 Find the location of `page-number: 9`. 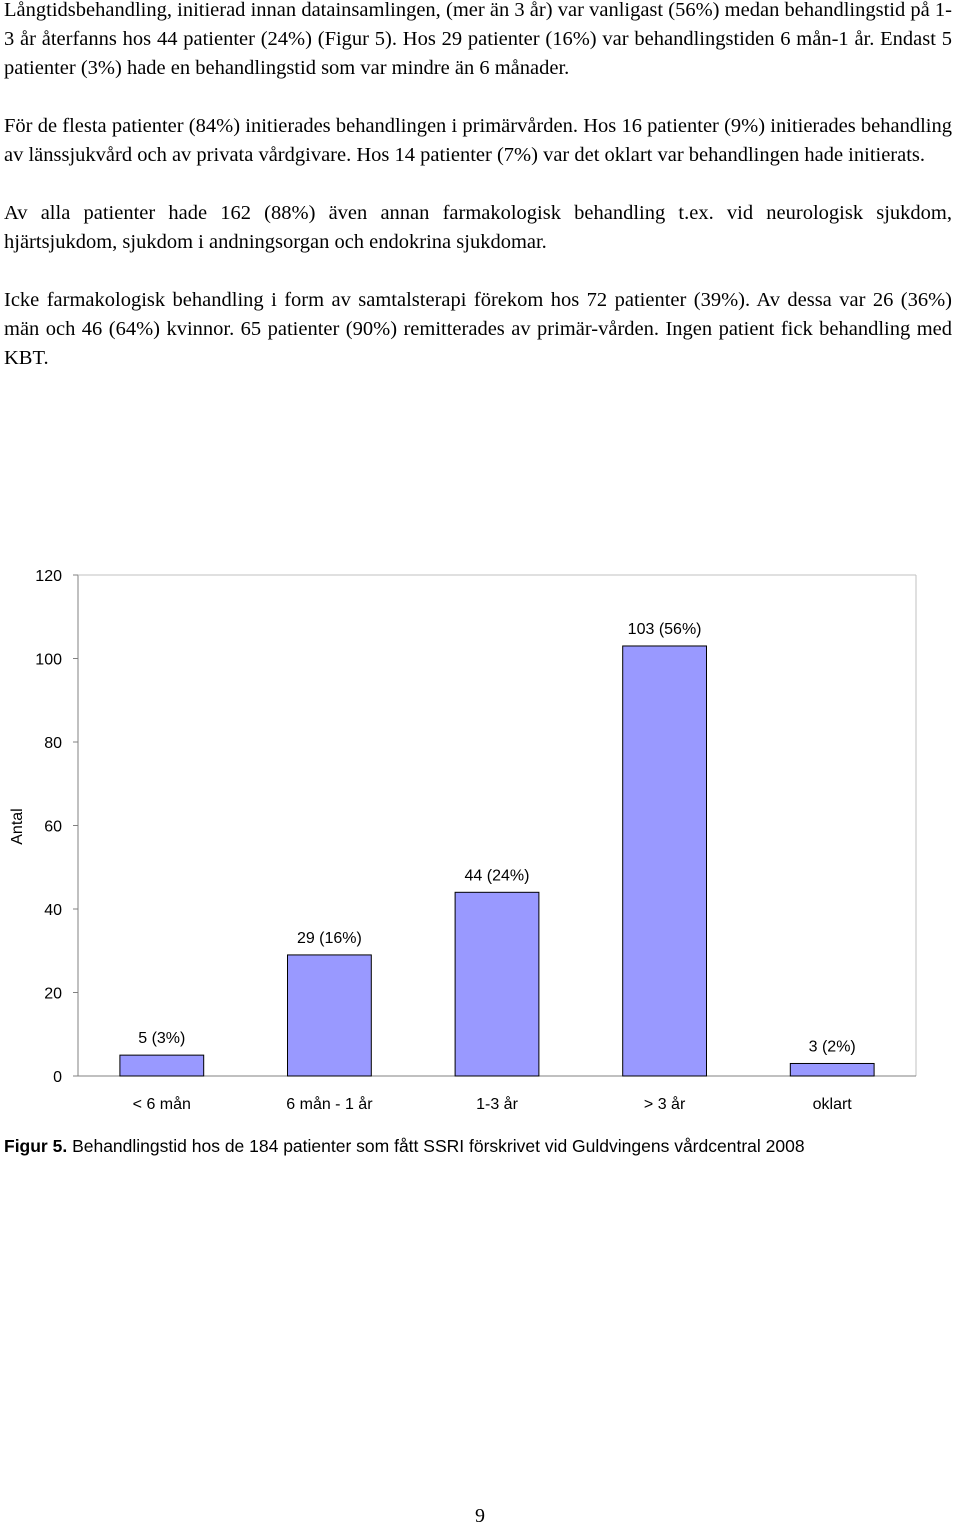

page-number: 9 is located at coordinates (480, 1516).